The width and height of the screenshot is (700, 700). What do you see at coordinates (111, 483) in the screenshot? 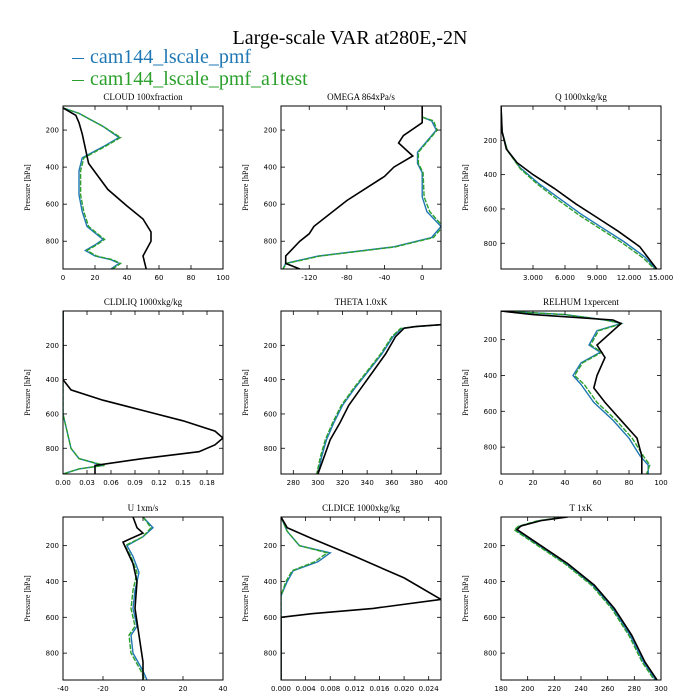
I see `x-tick-label: 0.06` at bounding box center [111, 483].